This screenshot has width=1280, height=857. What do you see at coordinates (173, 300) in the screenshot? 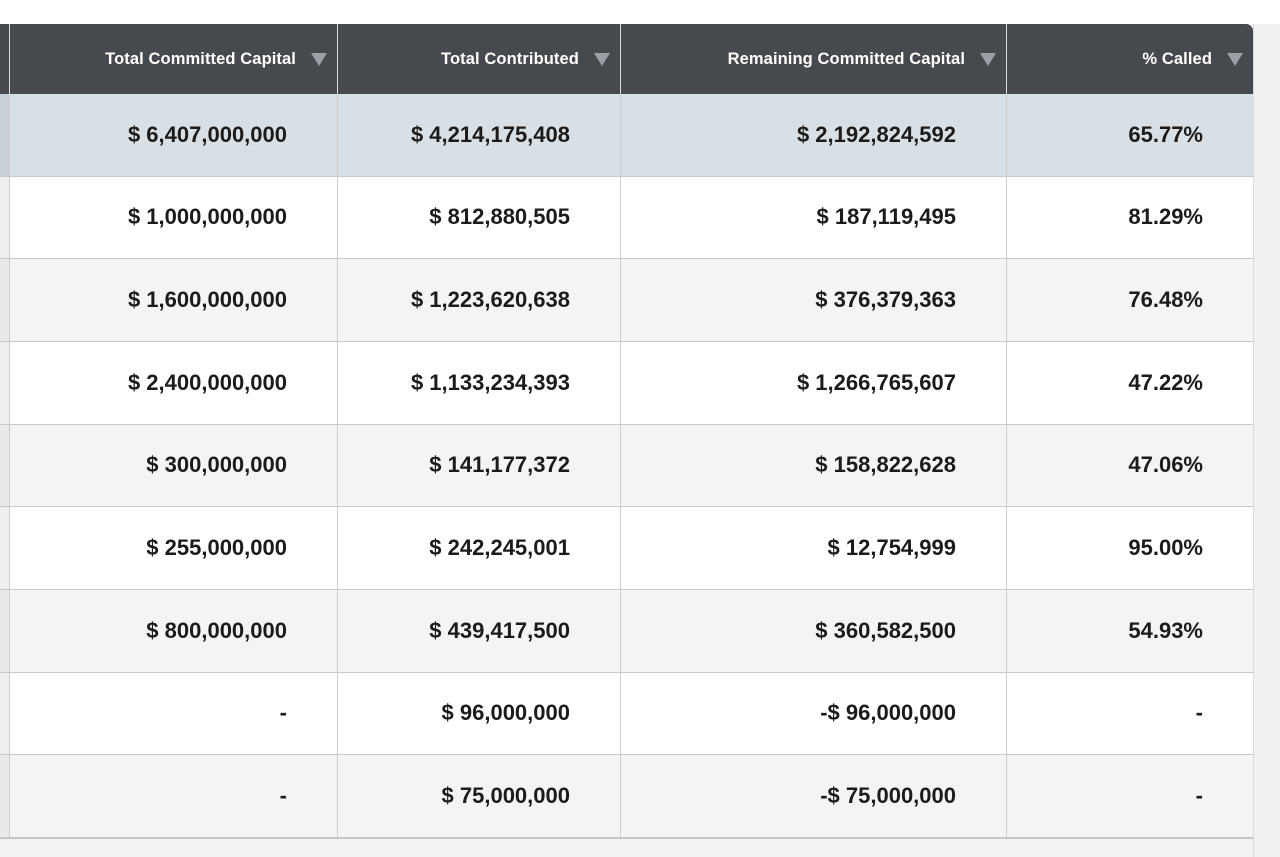
I see `table-cell: $ 1,600,000,000` at bounding box center [173, 300].